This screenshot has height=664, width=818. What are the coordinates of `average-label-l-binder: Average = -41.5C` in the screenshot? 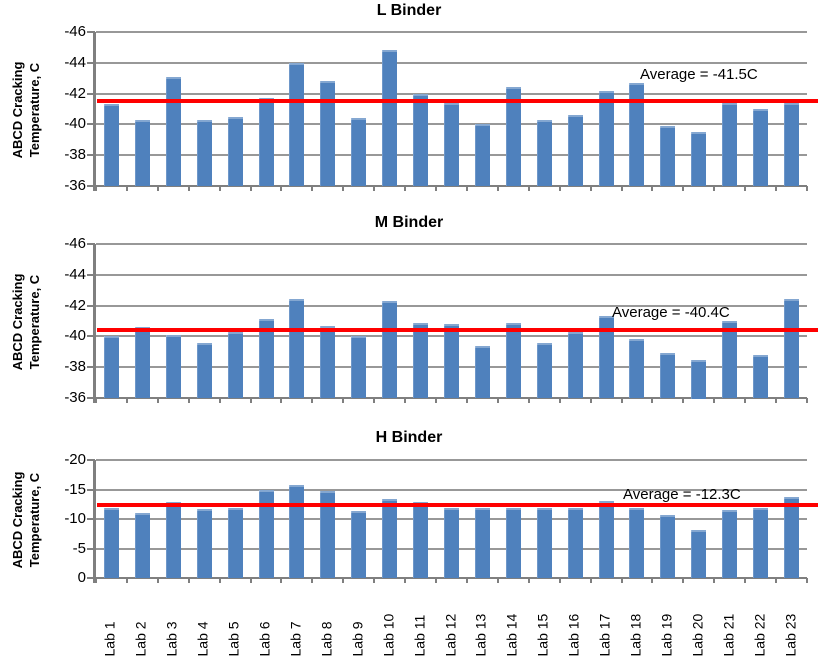 It's located at (699, 74).